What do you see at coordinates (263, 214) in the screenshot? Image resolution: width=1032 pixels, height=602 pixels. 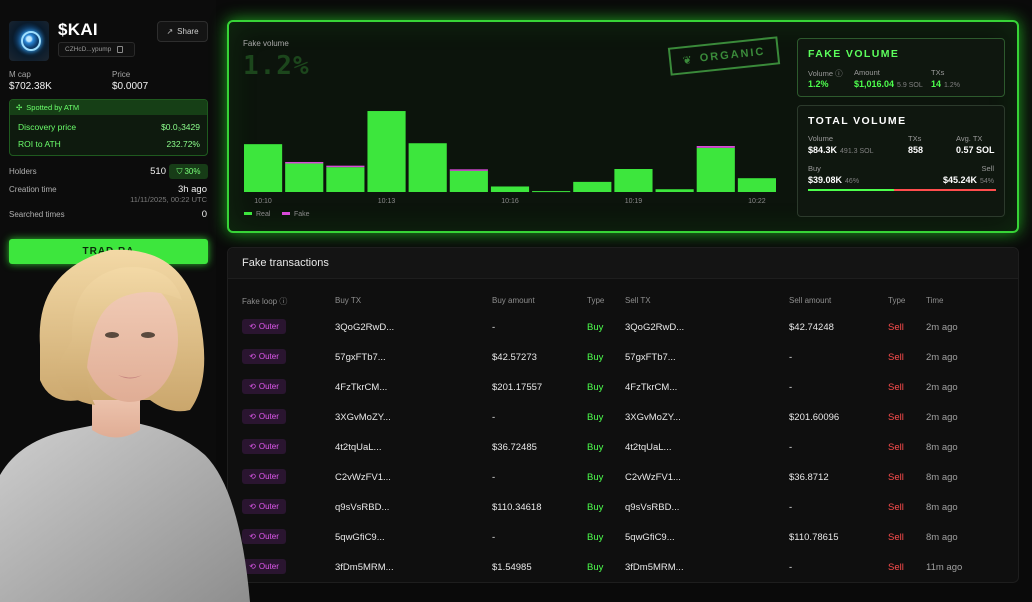 I see `legend-real: Real` at bounding box center [263, 214].